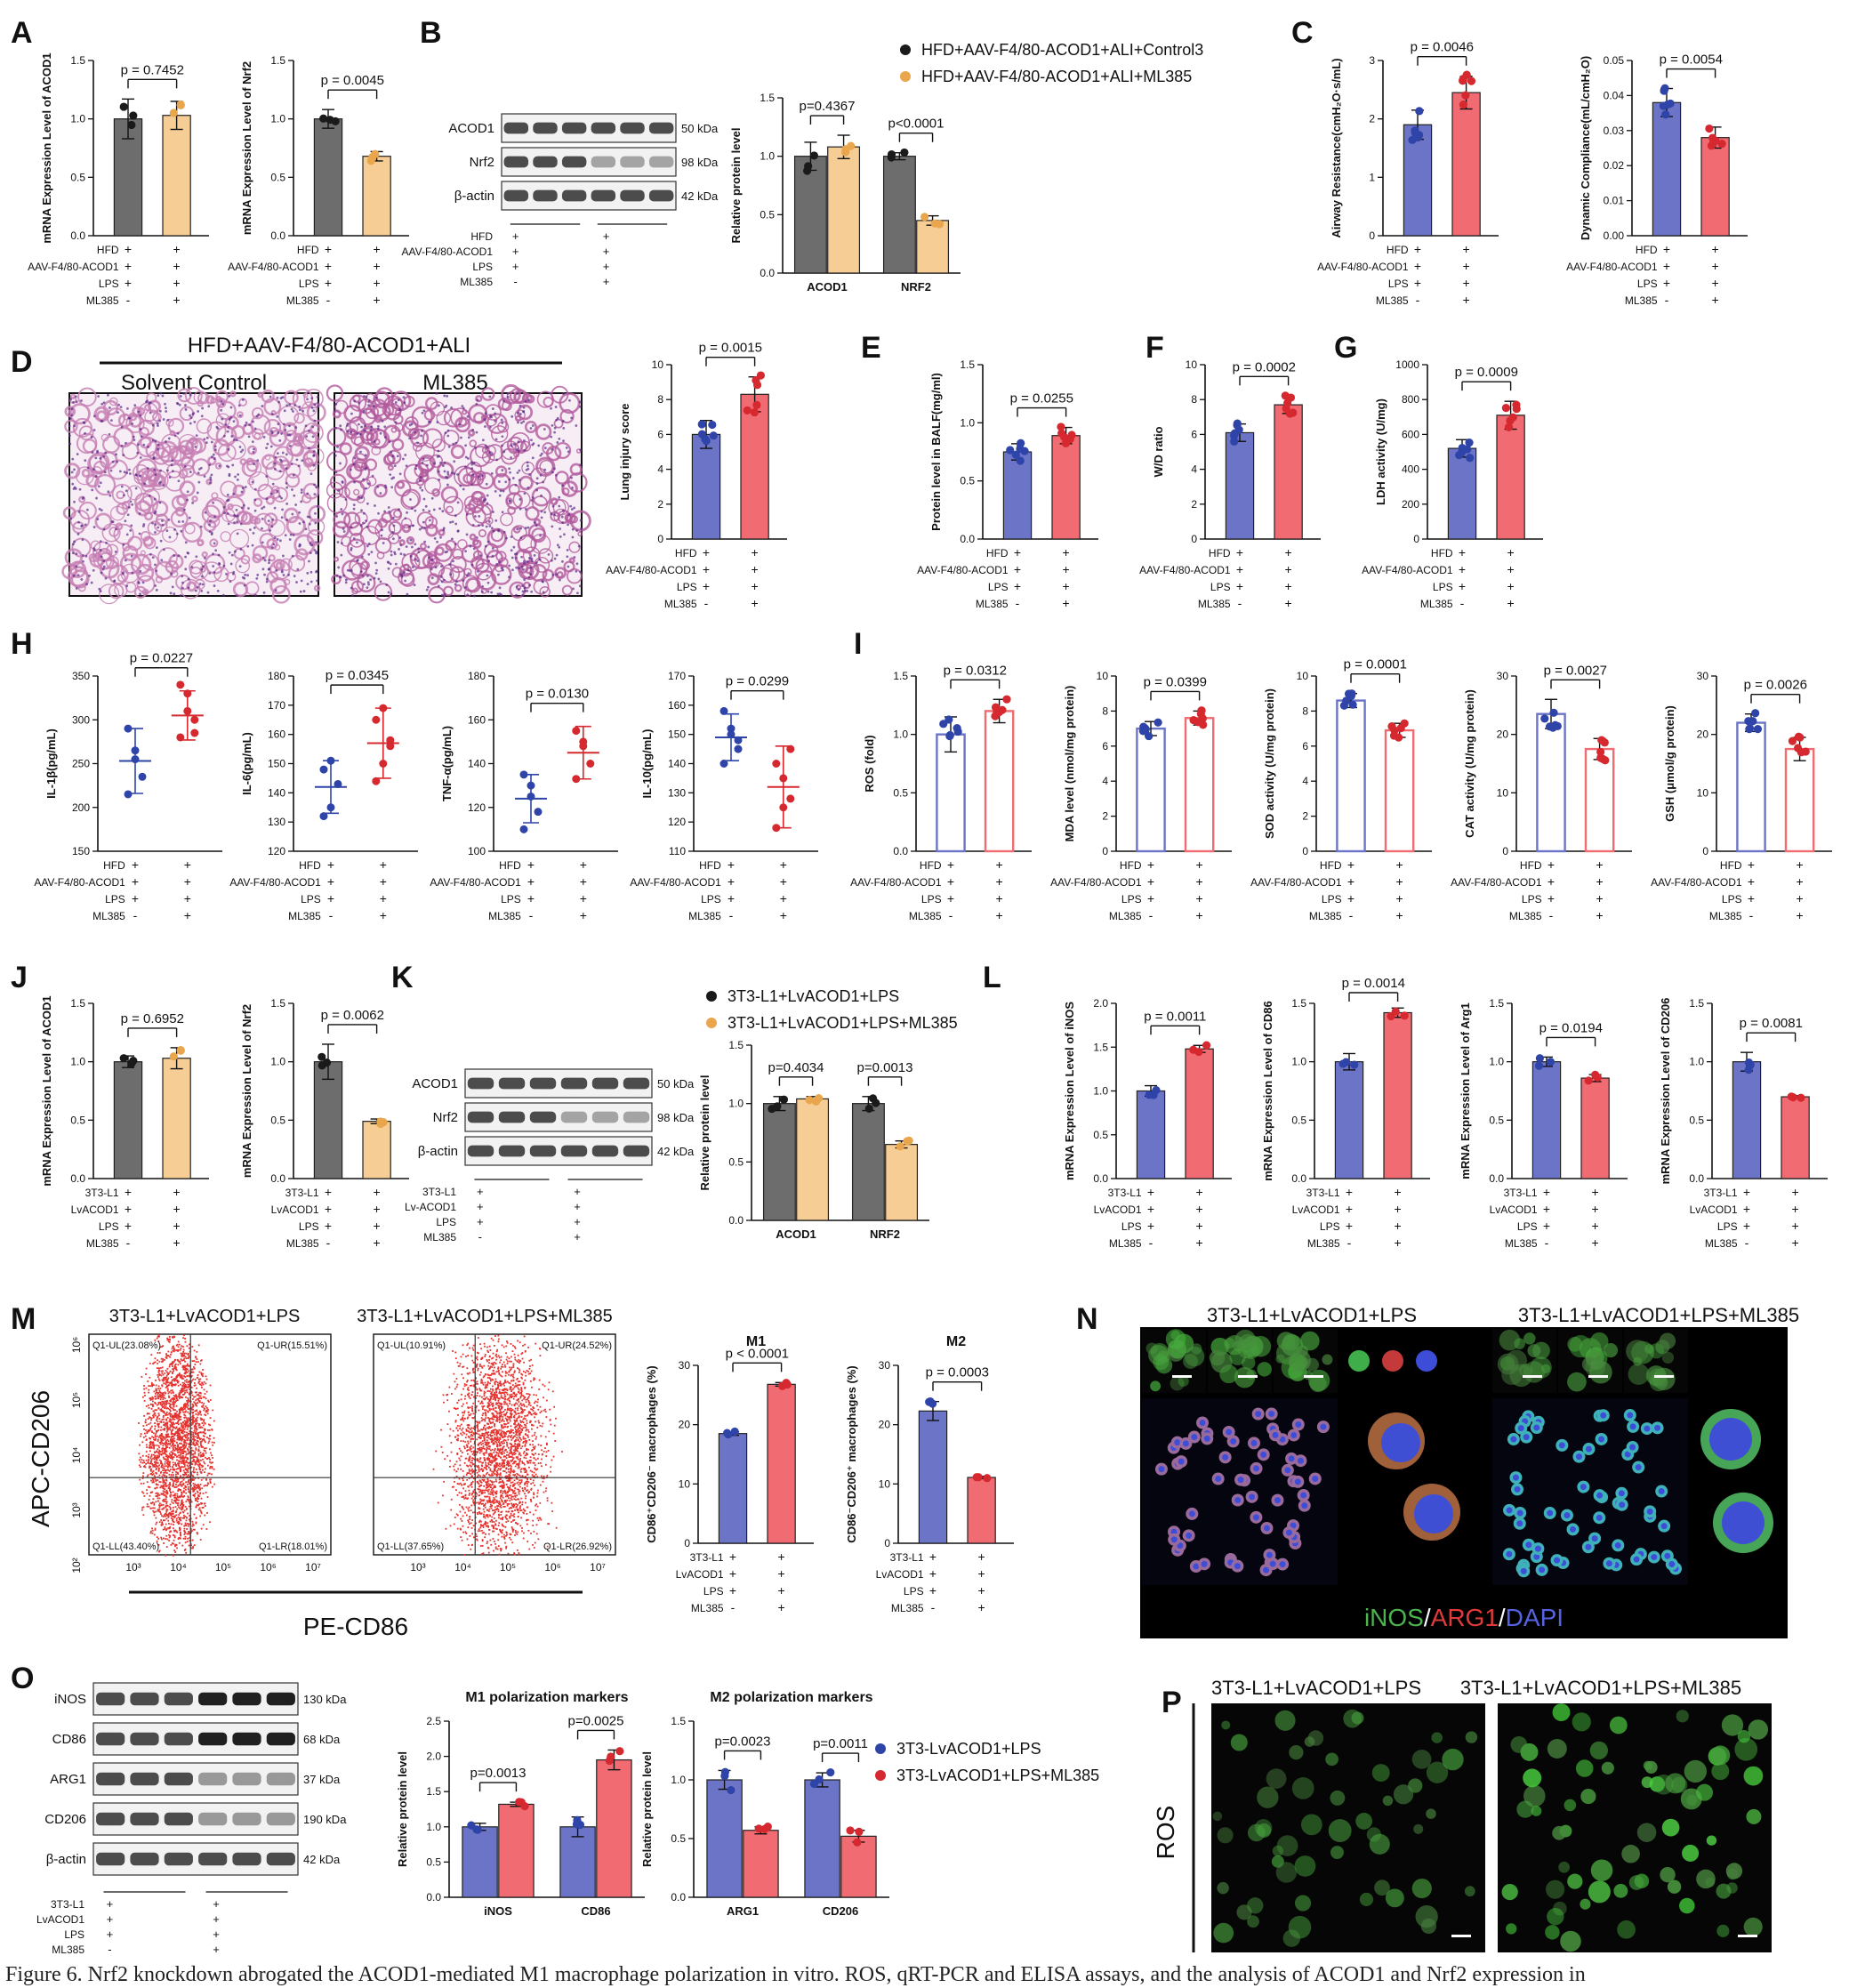  What do you see at coordinates (194, 383) in the screenshot?
I see `histology-label-left: Solvent Control` at bounding box center [194, 383].